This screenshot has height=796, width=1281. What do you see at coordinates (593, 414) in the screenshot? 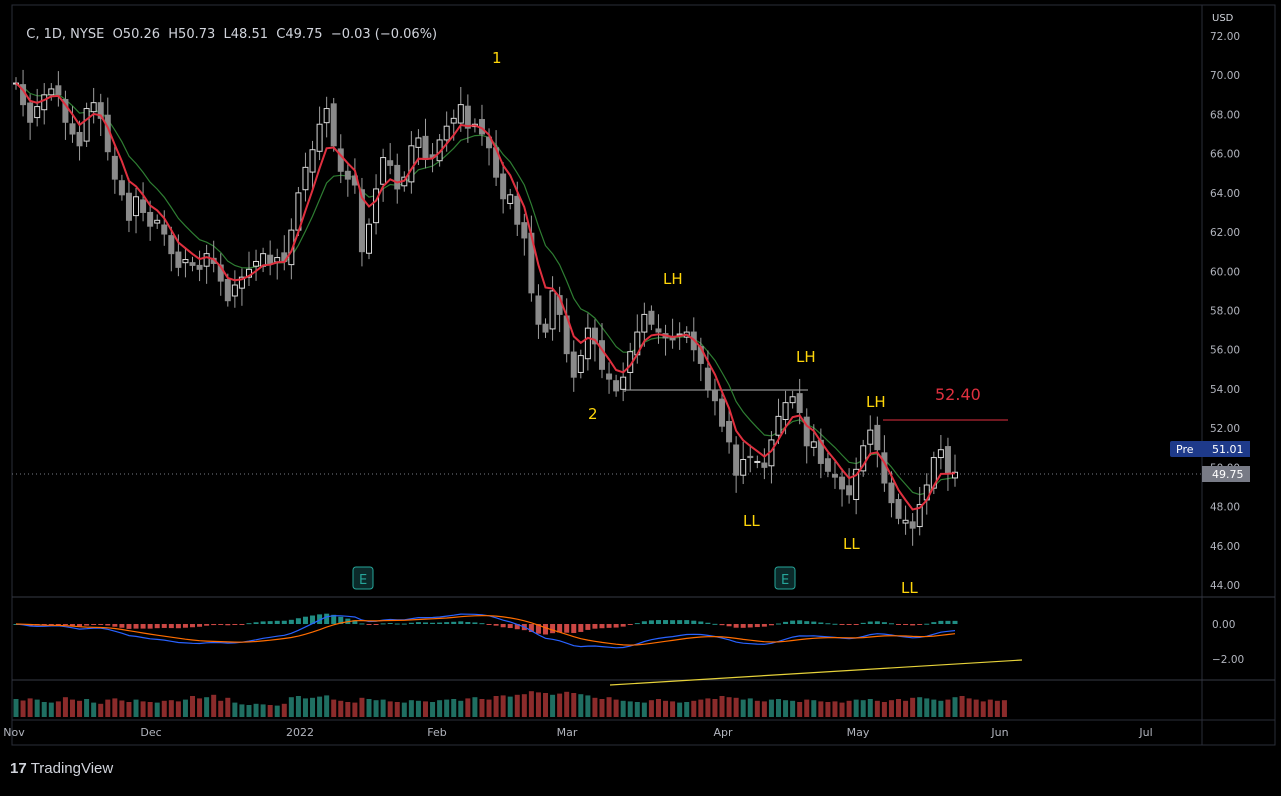
I see `wave-2-label: 2` at bounding box center [593, 414].